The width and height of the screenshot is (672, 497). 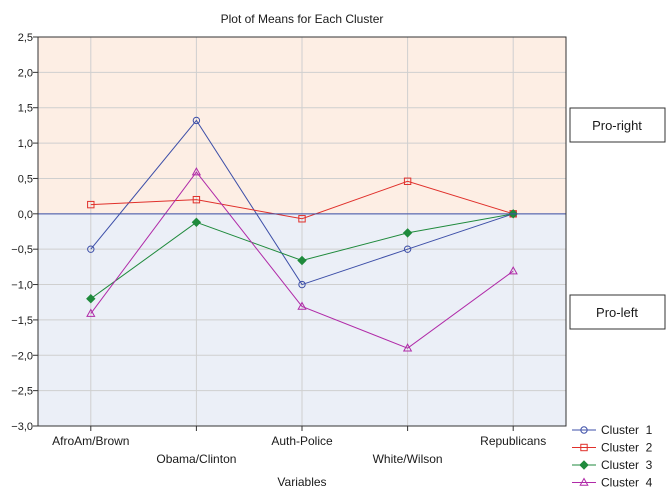 I want to click on pro-left-label: Pro-left, so click(x=617, y=312).